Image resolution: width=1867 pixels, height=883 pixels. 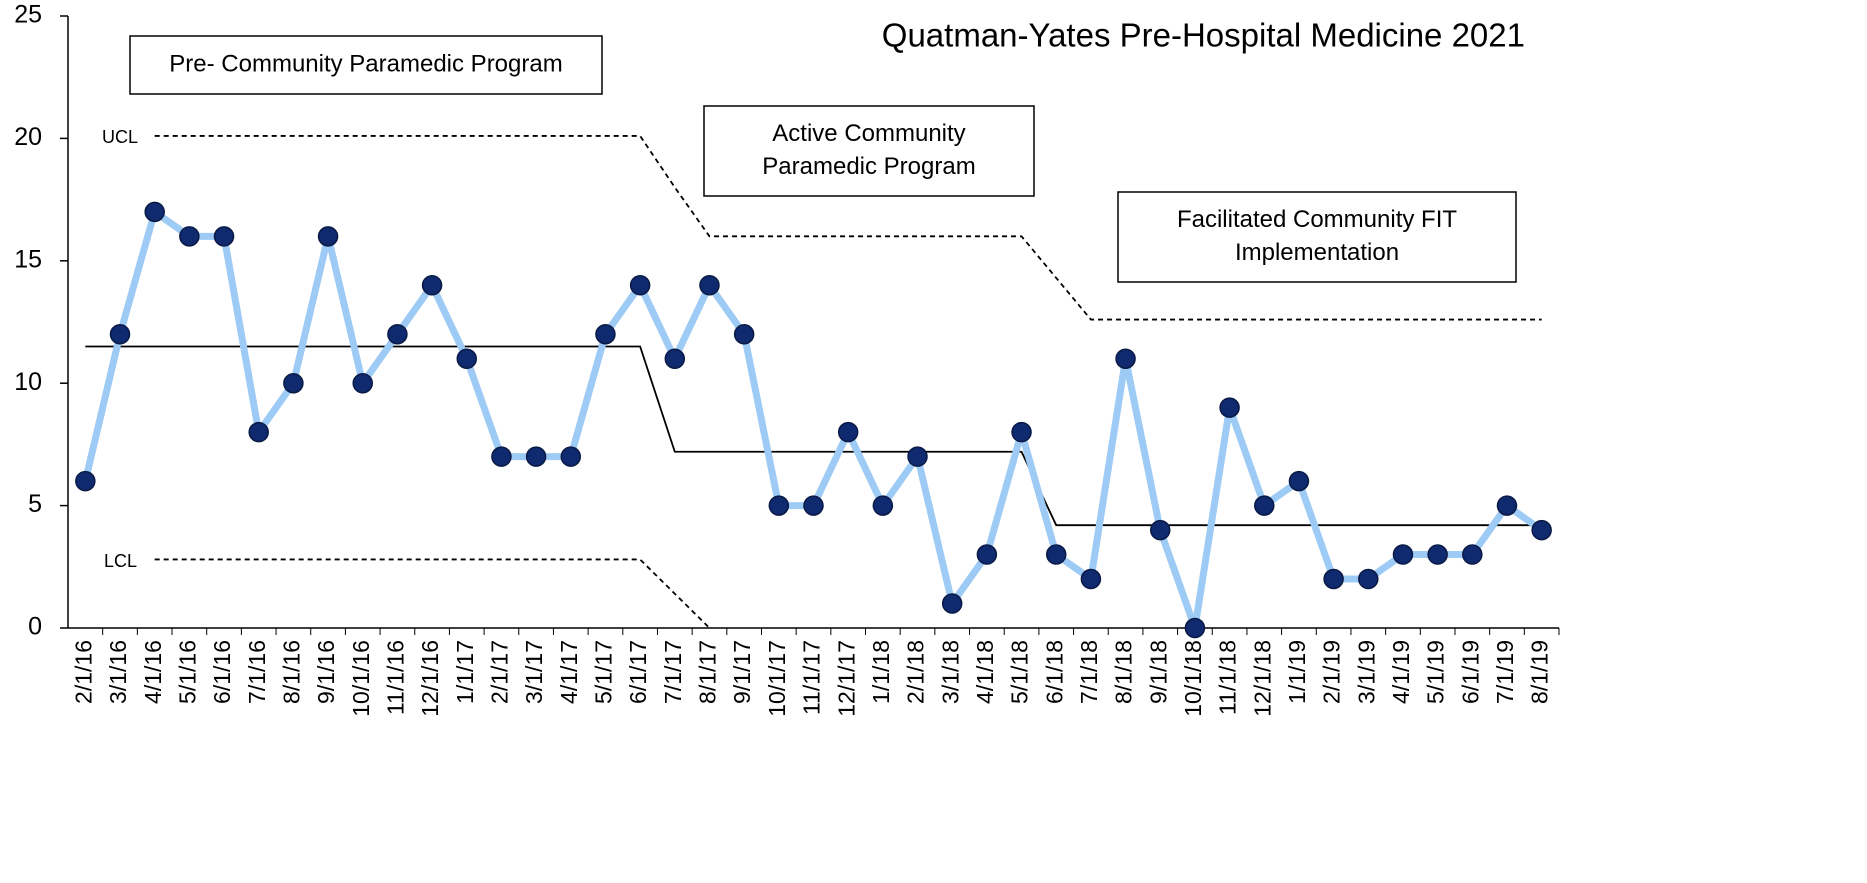 What do you see at coordinates (777, 678) in the screenshot?
I see `x-tick-label: 10/1/17` at bounding box center [777, 678].